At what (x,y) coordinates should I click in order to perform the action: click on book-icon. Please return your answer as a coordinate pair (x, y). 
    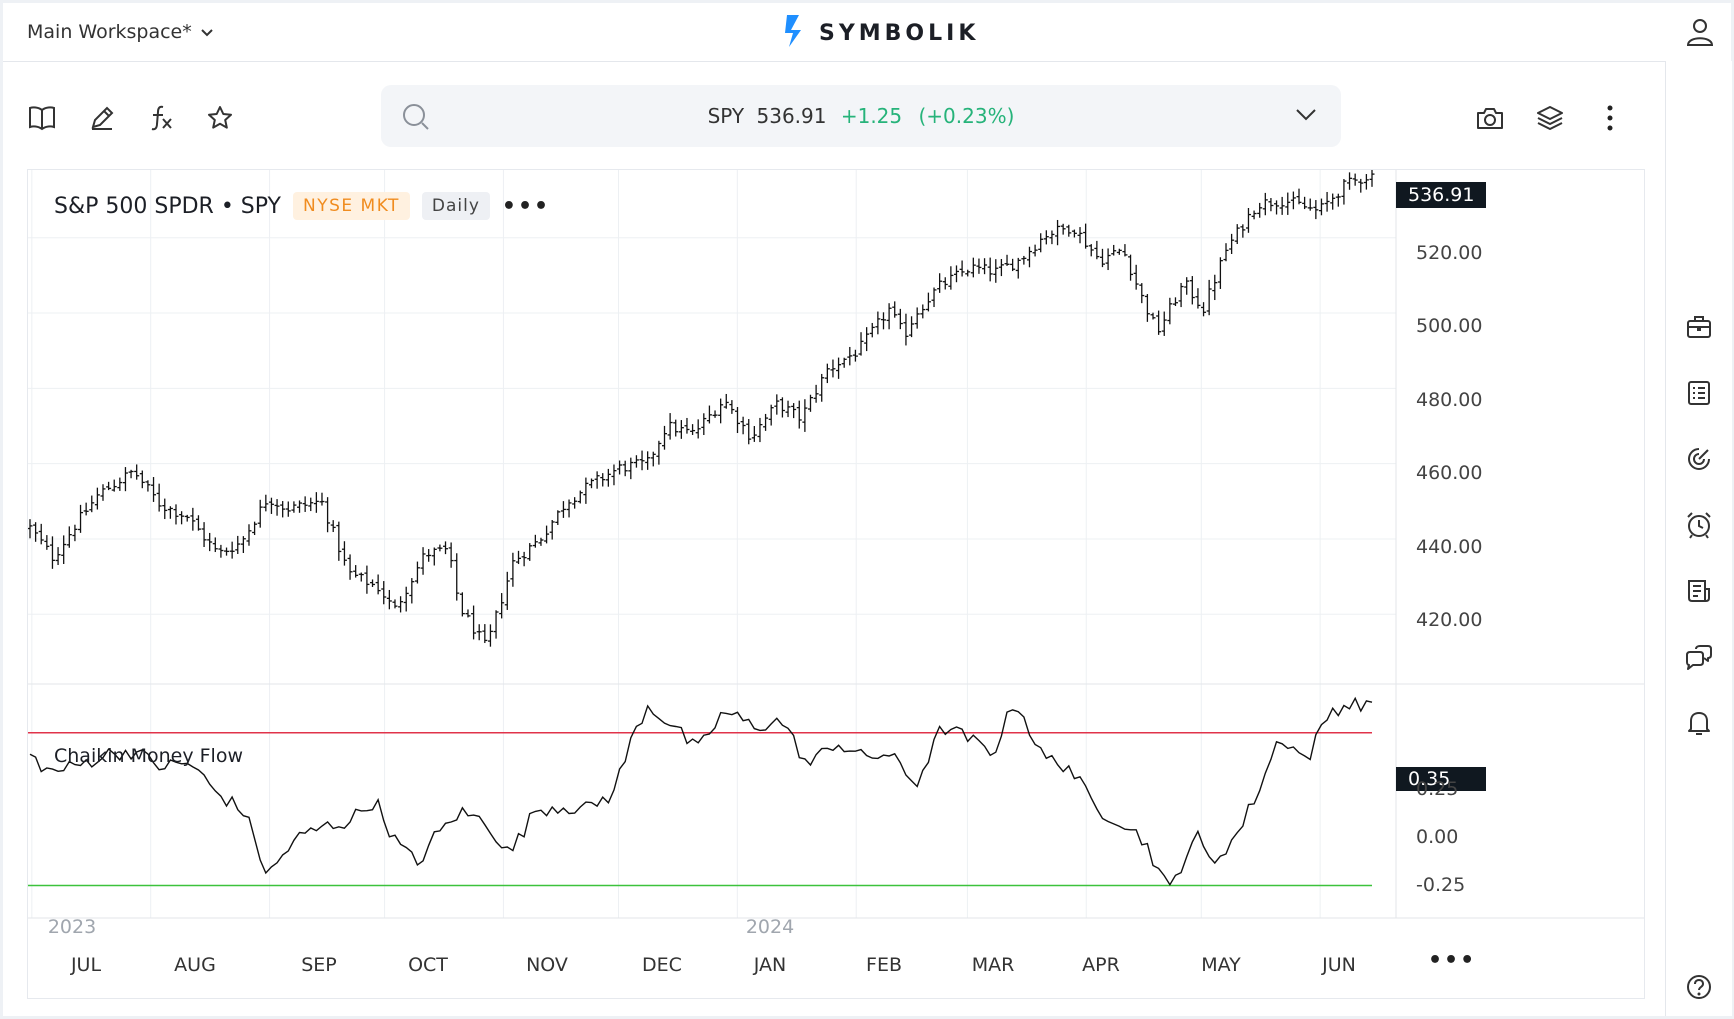
    Looking at the image, I should click on (42, 118).